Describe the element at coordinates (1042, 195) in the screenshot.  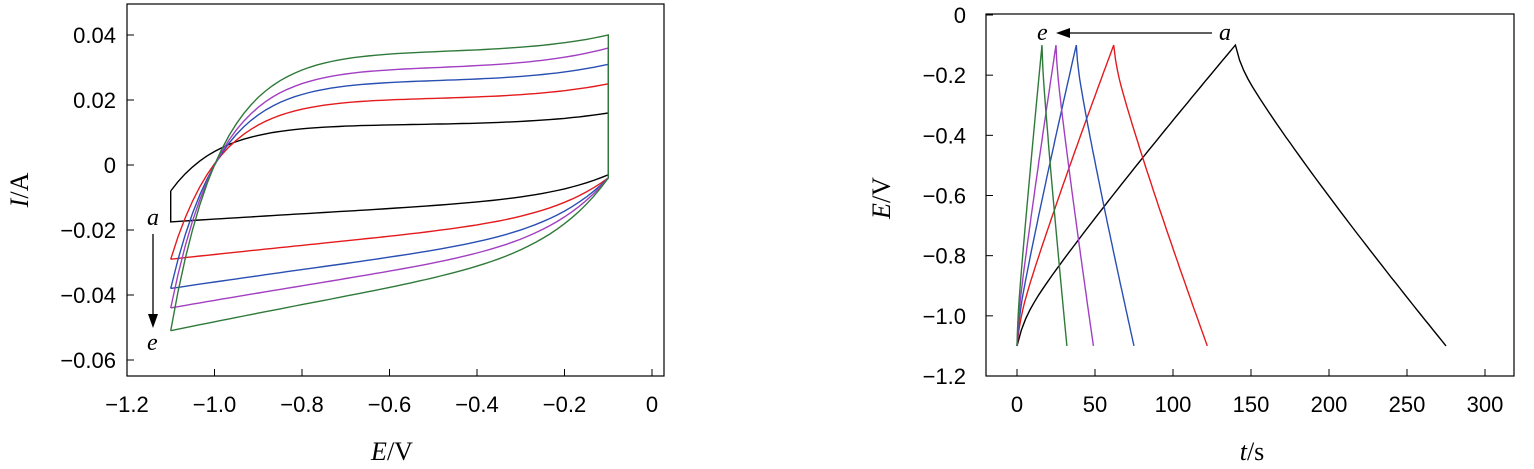
I see `gcd-series-4-line` at that location.